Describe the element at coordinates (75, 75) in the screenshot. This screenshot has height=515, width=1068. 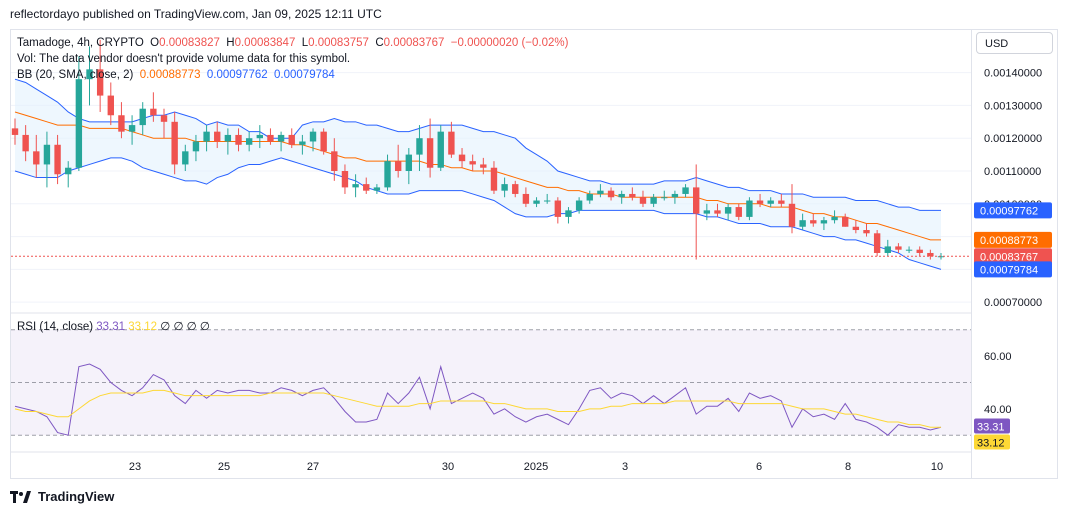
I see `bb-label: BB (20, SMA, close, 2)` at that location.